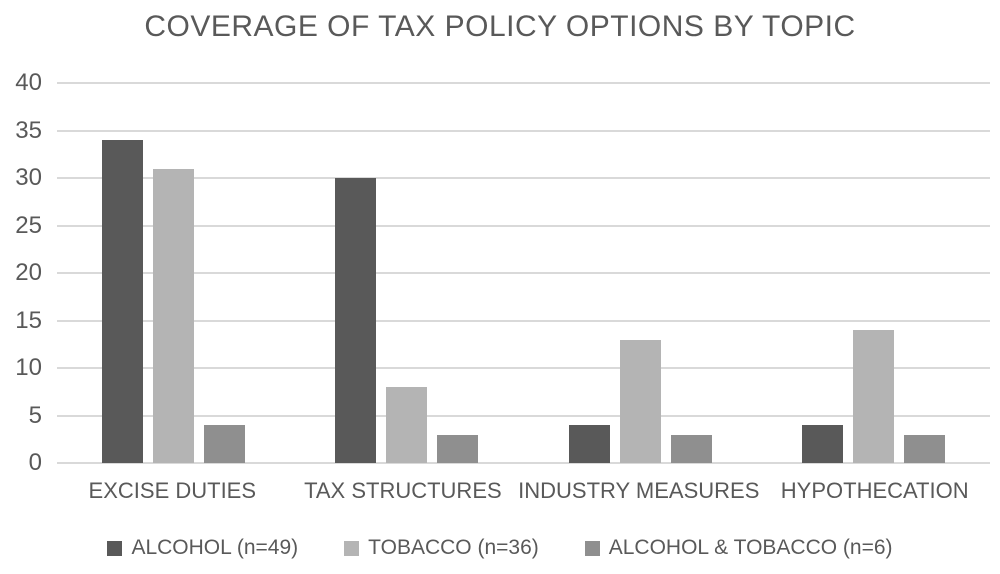  I want to click on chart-title: COVERAGE OF TAX POLICY OPTIONS BY TOPIC, so click(500, 26).